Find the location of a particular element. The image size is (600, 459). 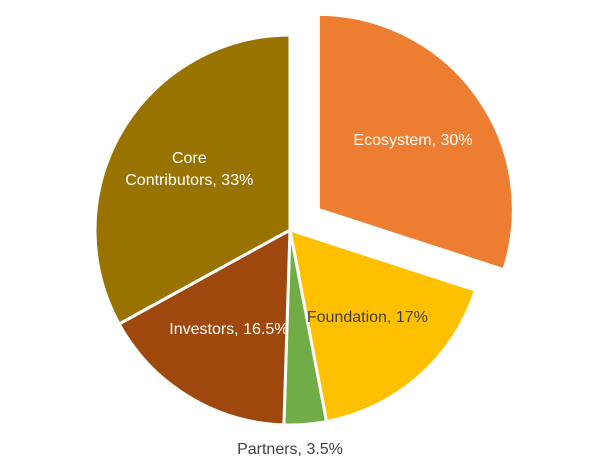

data-label: Core Contributors, 33% is located at coordinates (189, 170).